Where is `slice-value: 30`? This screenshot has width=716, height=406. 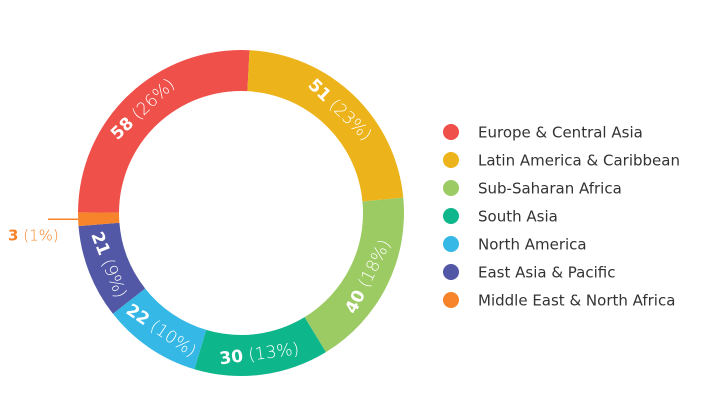
slice-value: 30 is located at coordinates (231, 357).